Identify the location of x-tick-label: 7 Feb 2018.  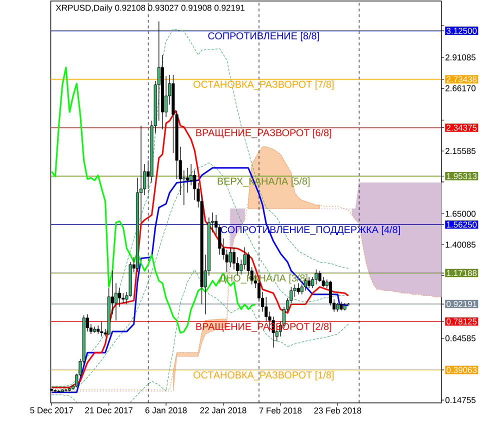
(280, 410).